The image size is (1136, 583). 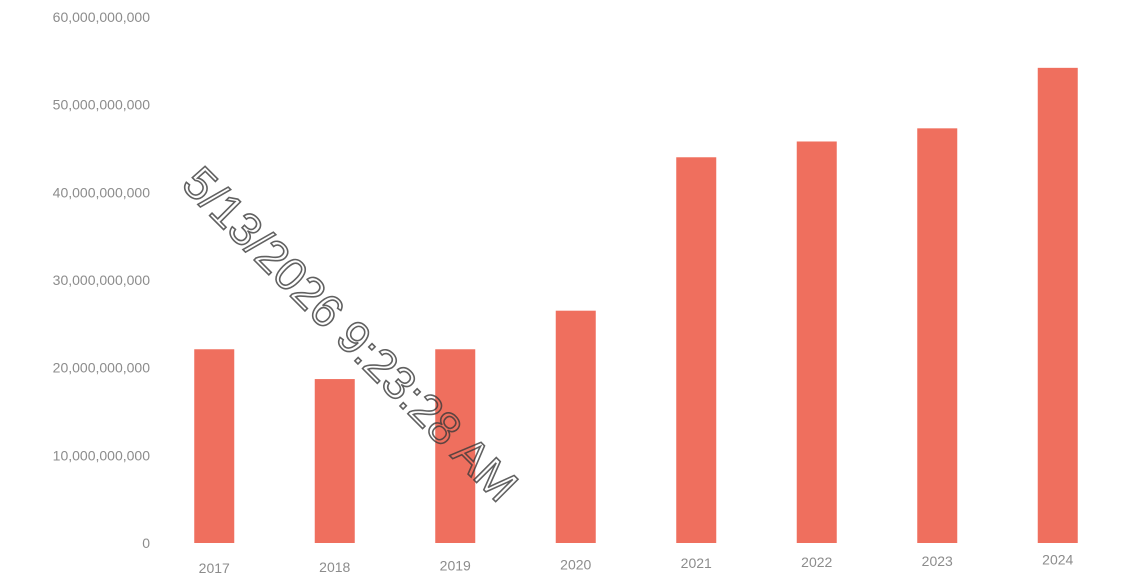 What do you see at coordinates (102, 368) in the screenshot?
I see `y-tick-label: 20,000,000,000` at bounding box center [102, 368].